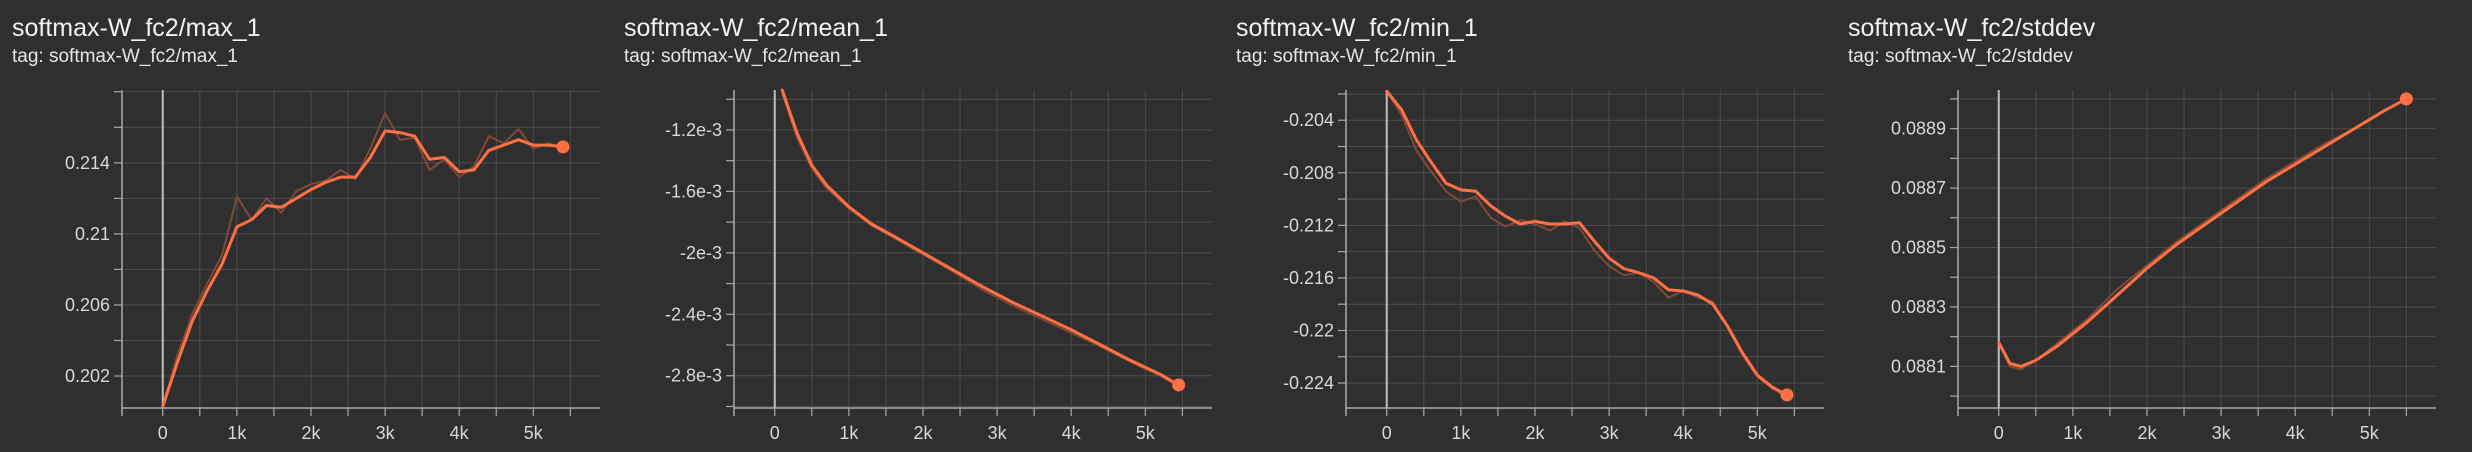  What do you see at coordinates (1918, 129) in the screenshot?
I see `y-tick-label: 0.0889` at bounding box center [1918, 129].